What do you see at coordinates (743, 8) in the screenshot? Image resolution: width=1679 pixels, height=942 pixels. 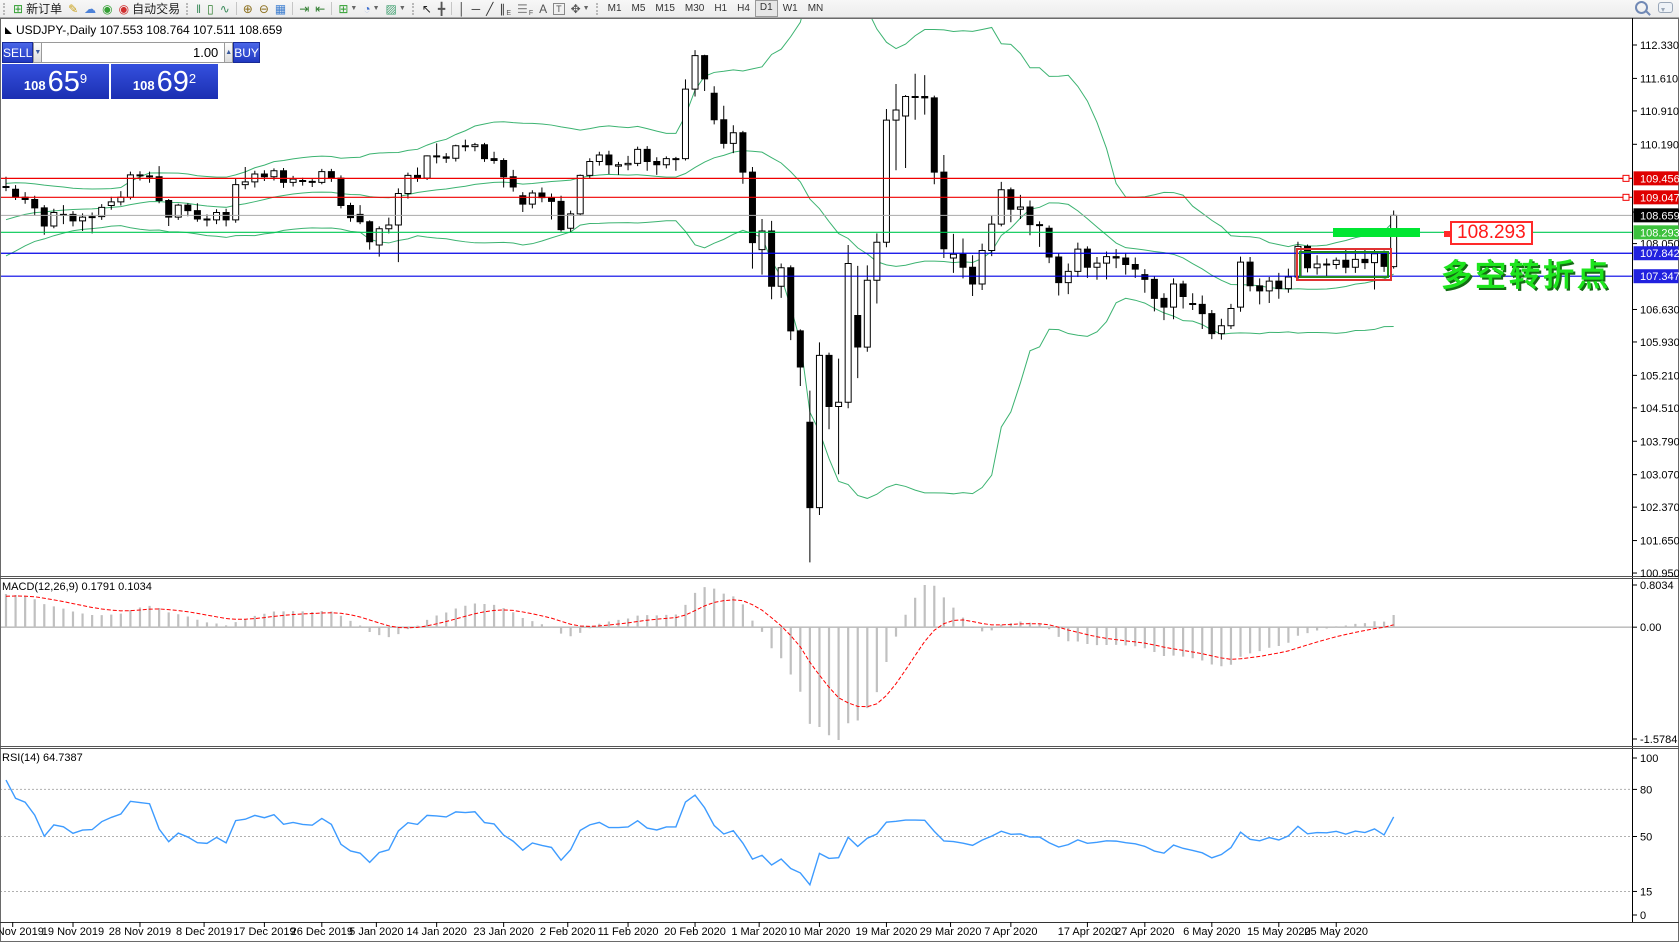 I see `timeframe-h4-button: H4` at bounding box center [743, 8].